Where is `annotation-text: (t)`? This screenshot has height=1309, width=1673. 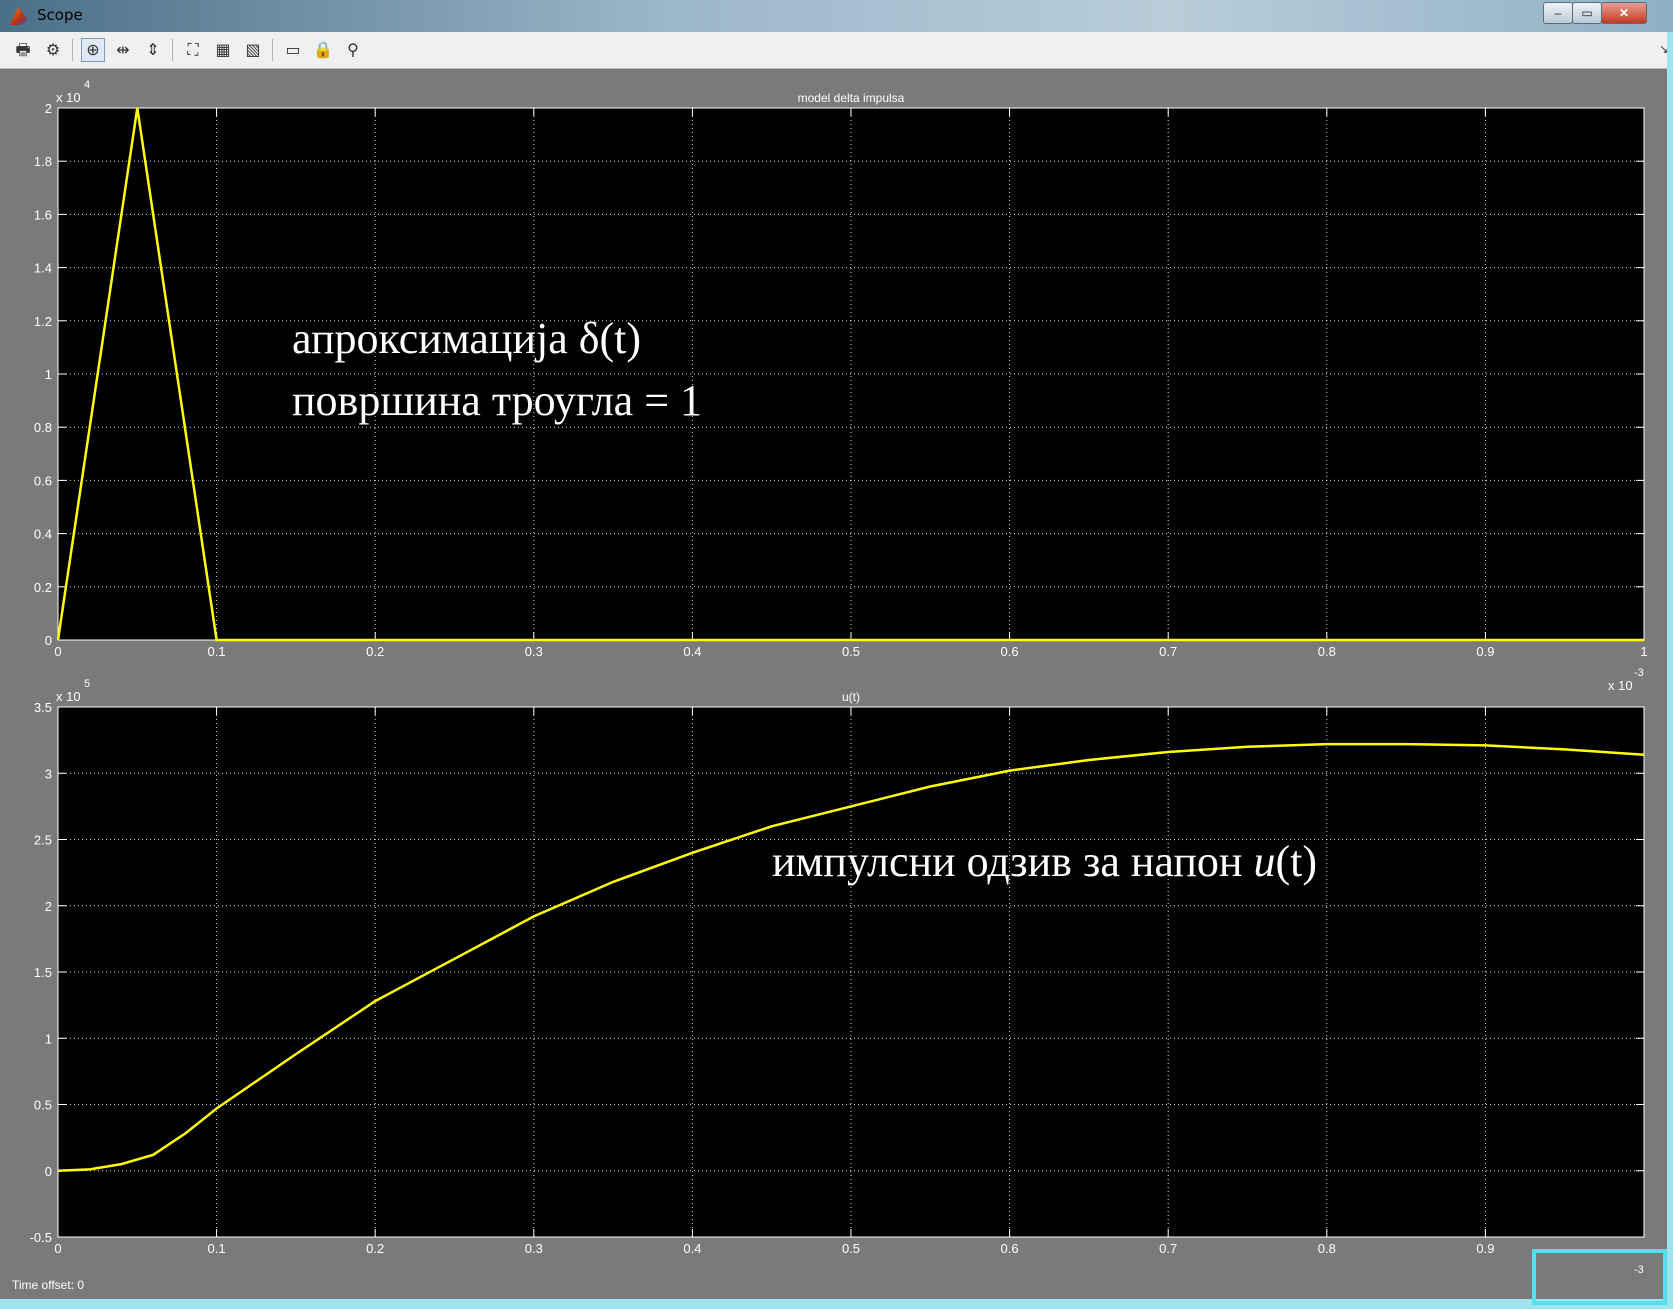 annotation-text: (t) is located at coordinates (1296, 861).